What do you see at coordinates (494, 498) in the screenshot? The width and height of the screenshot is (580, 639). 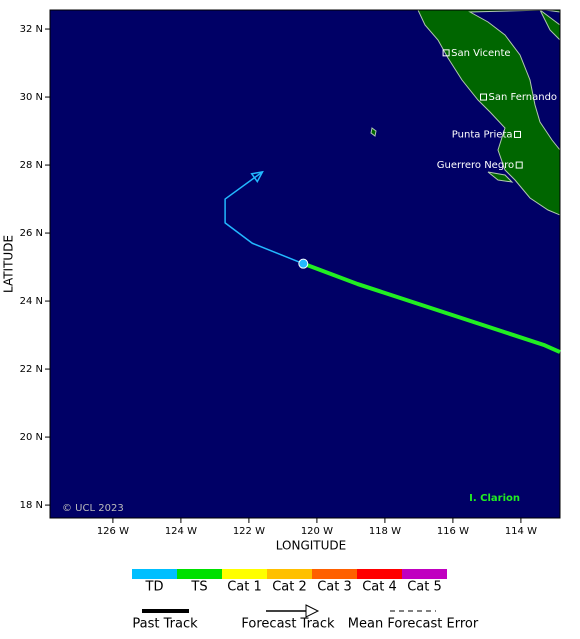 I see `storm-name: I. Clarion` at bounding box center [494, 498].